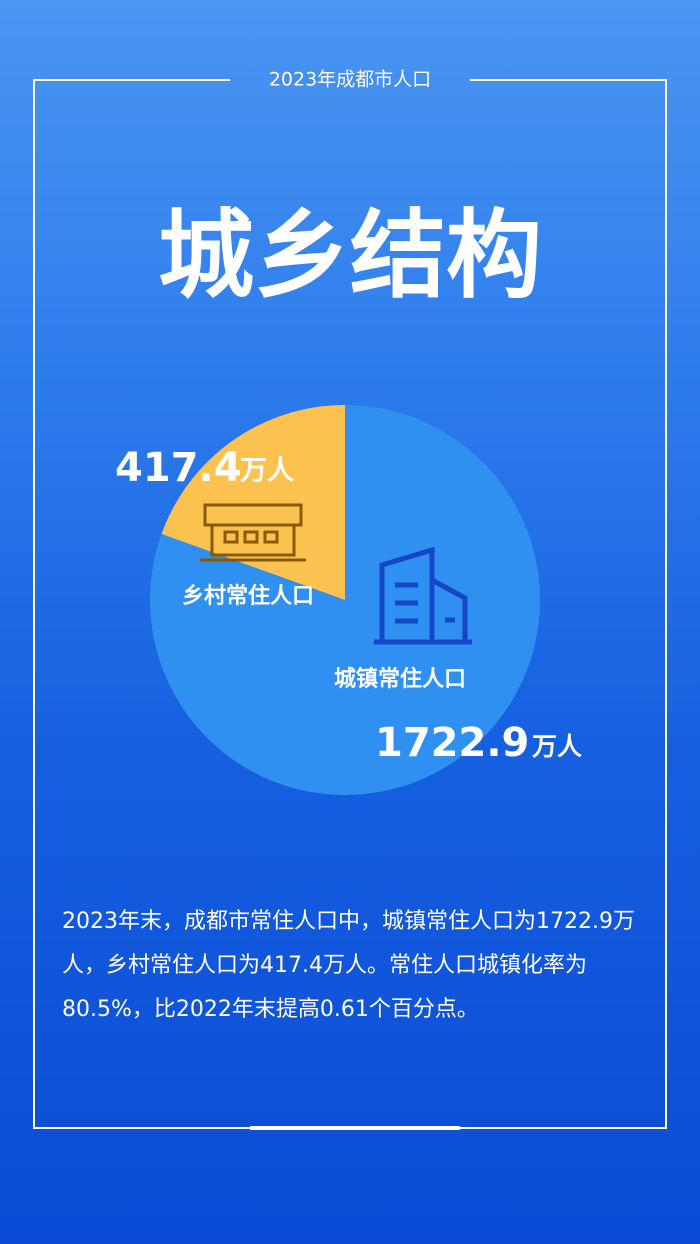 This screenshot has width=700, height=1244. Describe the element at coordinates (423, 595) in the screenshot. I see `building-icon` at that location.